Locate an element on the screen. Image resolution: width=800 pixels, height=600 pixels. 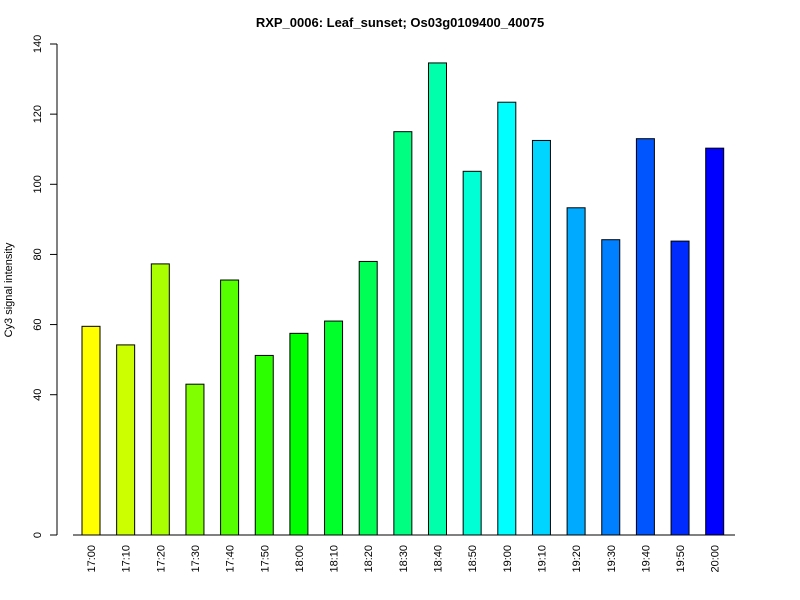
x-tick-label: 17:30 is located at coordinates (196, 559).